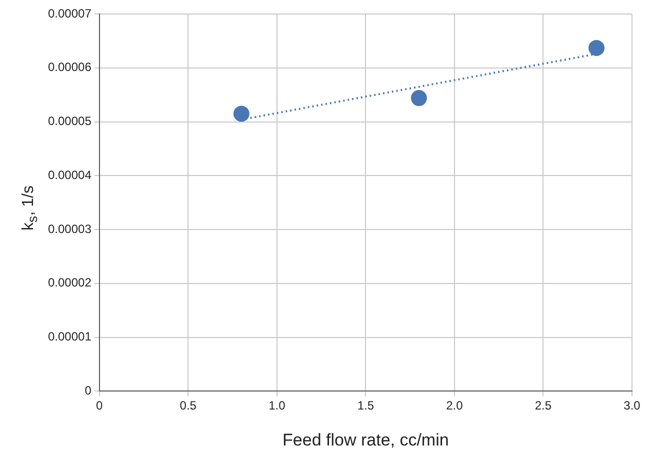 The width and height of the screenshot is (646, 457). I want to click on y-tick-label: 0.00001, so click(70, 337).